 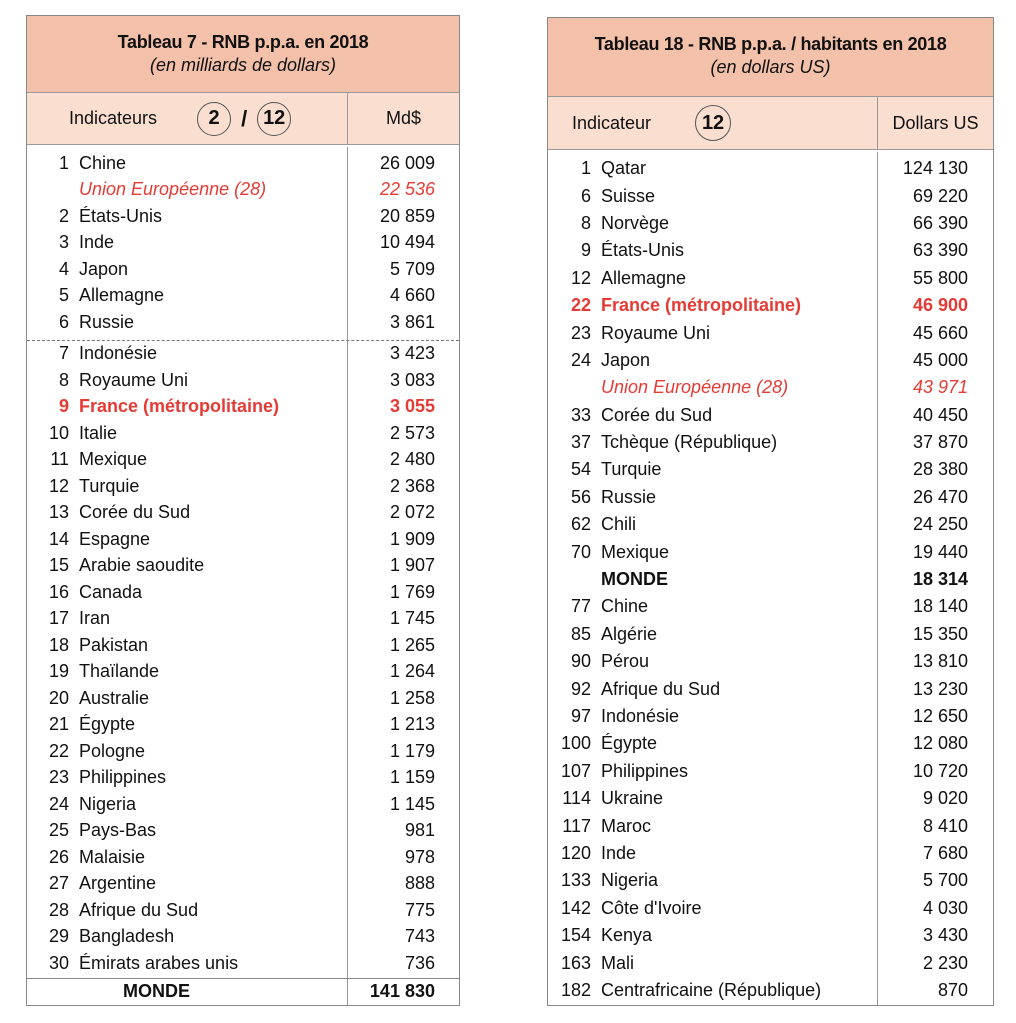 What do you see at coordinates (770, 469) in the screenshot?
I see `table-row: 54 Turquie 28 380` at bounding box center [770, 469].